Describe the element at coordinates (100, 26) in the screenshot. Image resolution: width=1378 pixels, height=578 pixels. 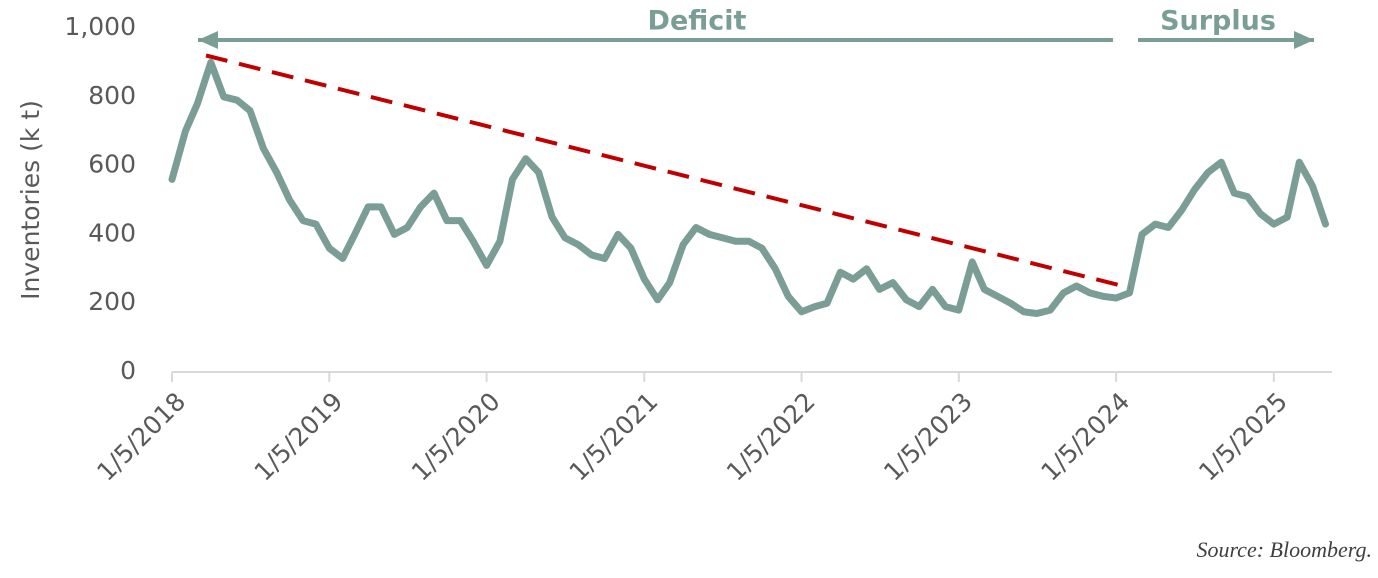
I see `y-tick-label: 1,000` at that location.